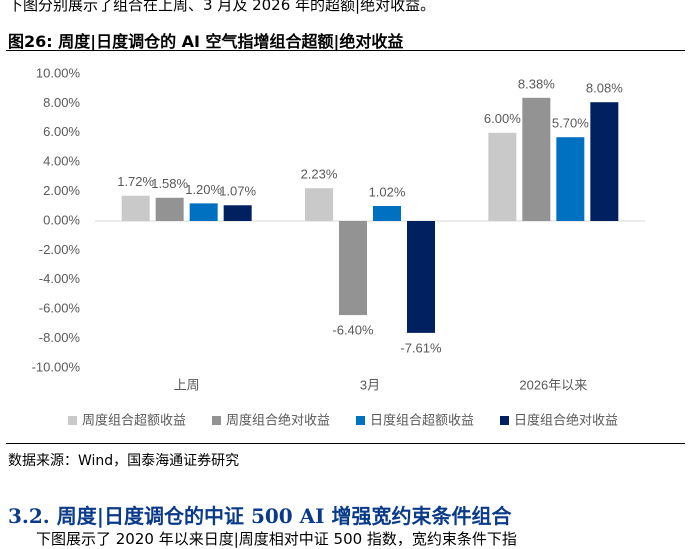 This screenshot has width=691, height=549. I want to click on section-heading: 3.2. 周度|日度调仓的中证 500 AI 增强宽约束条件组合, so click(260, 516).